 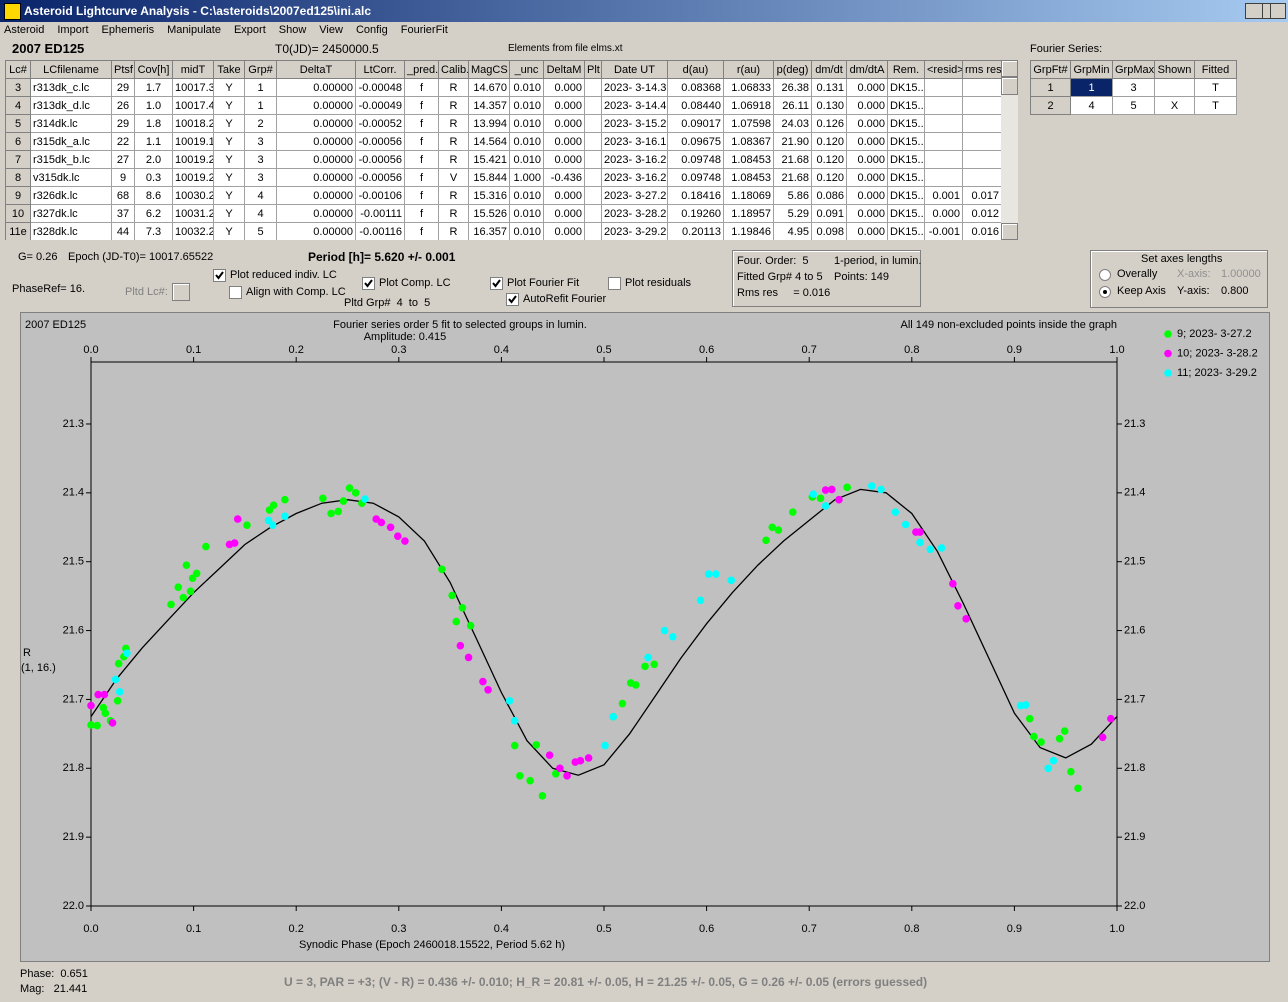 I want to click on column-header: Calib., so click(x=453, y=69).